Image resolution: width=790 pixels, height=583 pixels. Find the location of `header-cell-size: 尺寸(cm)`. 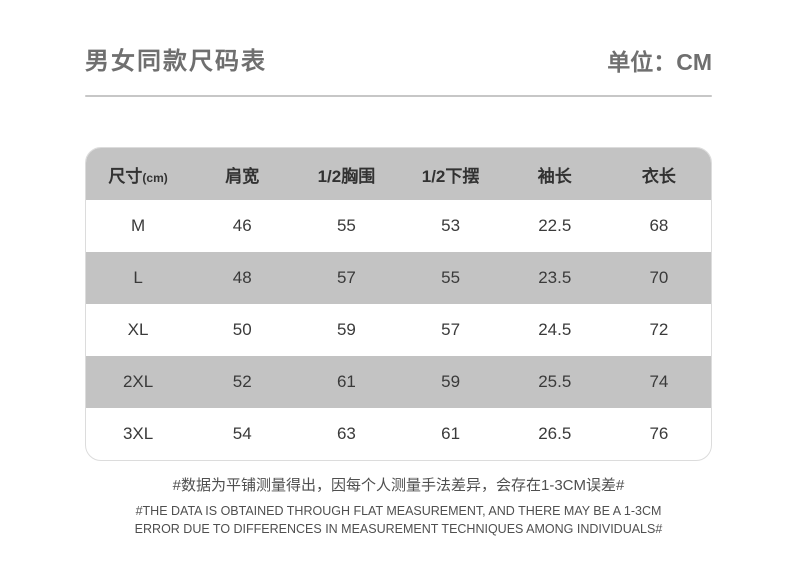

header-cell-size: 尺寸(cm) is located at coordinates (138, 174).